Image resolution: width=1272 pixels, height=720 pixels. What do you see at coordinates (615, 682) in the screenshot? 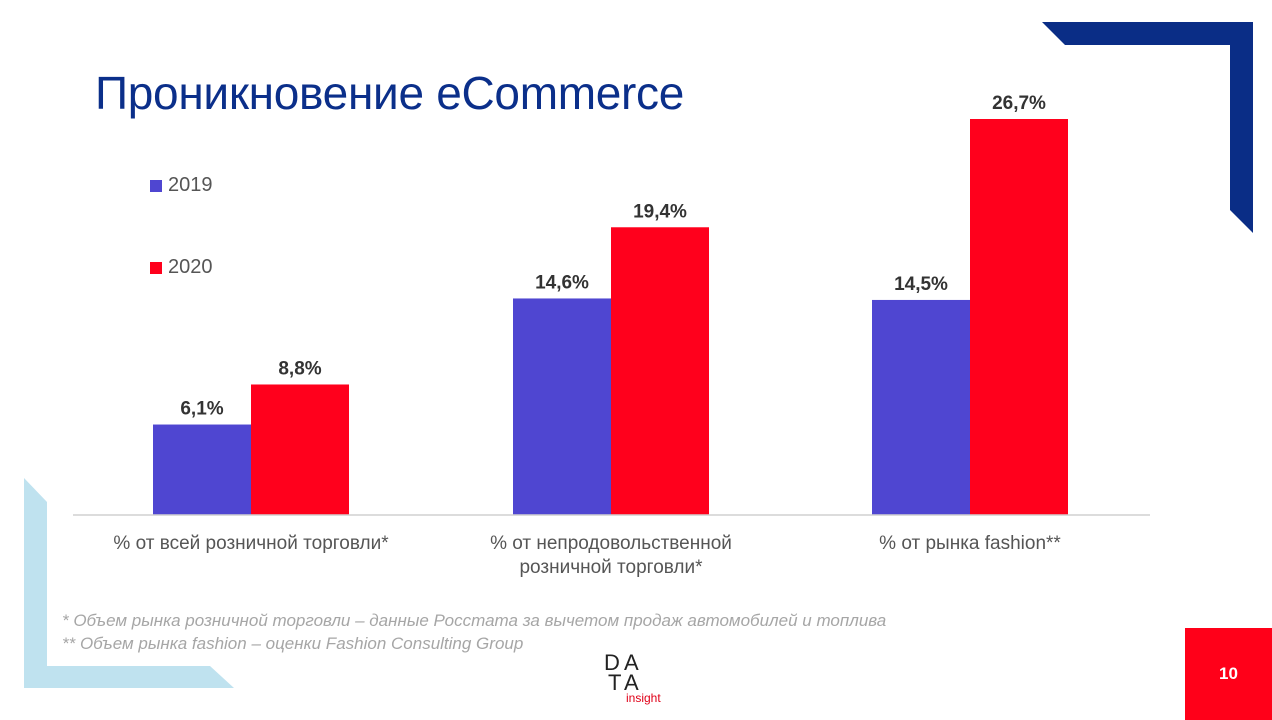
I see `logo-letter: T` at bounding box center [615, 682].